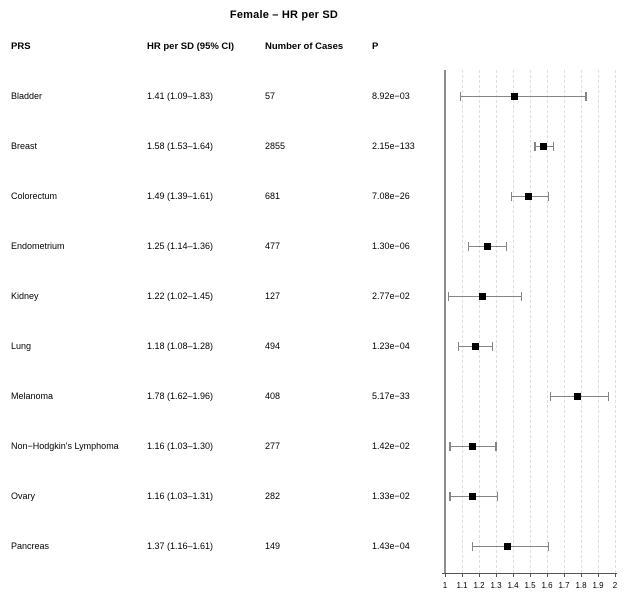  I want to click on cases-value: 2855, so click(275, 146).